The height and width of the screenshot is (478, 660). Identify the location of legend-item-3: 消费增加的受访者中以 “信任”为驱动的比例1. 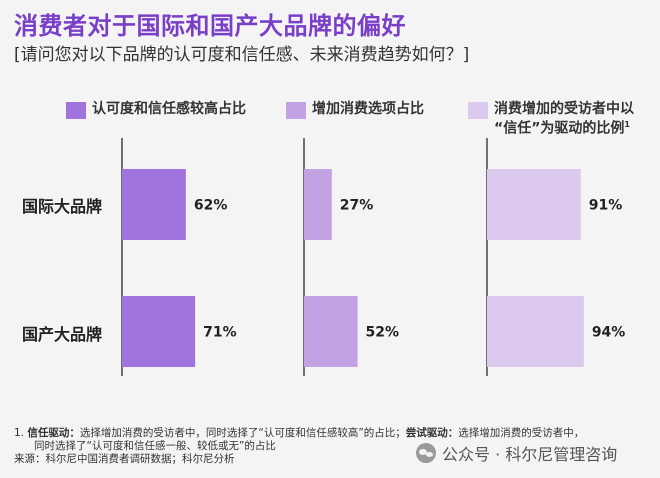
(551, 119).